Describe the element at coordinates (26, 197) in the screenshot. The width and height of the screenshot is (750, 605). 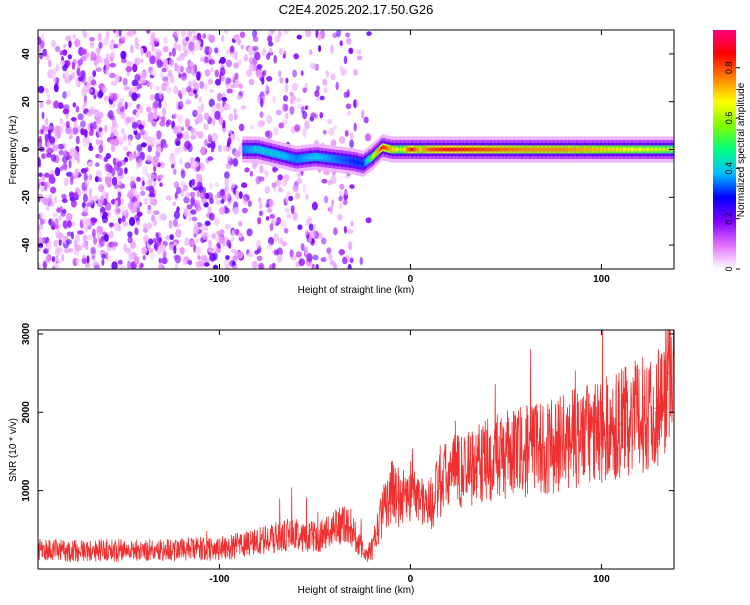
I see `y-tick-label: -20` at that location.